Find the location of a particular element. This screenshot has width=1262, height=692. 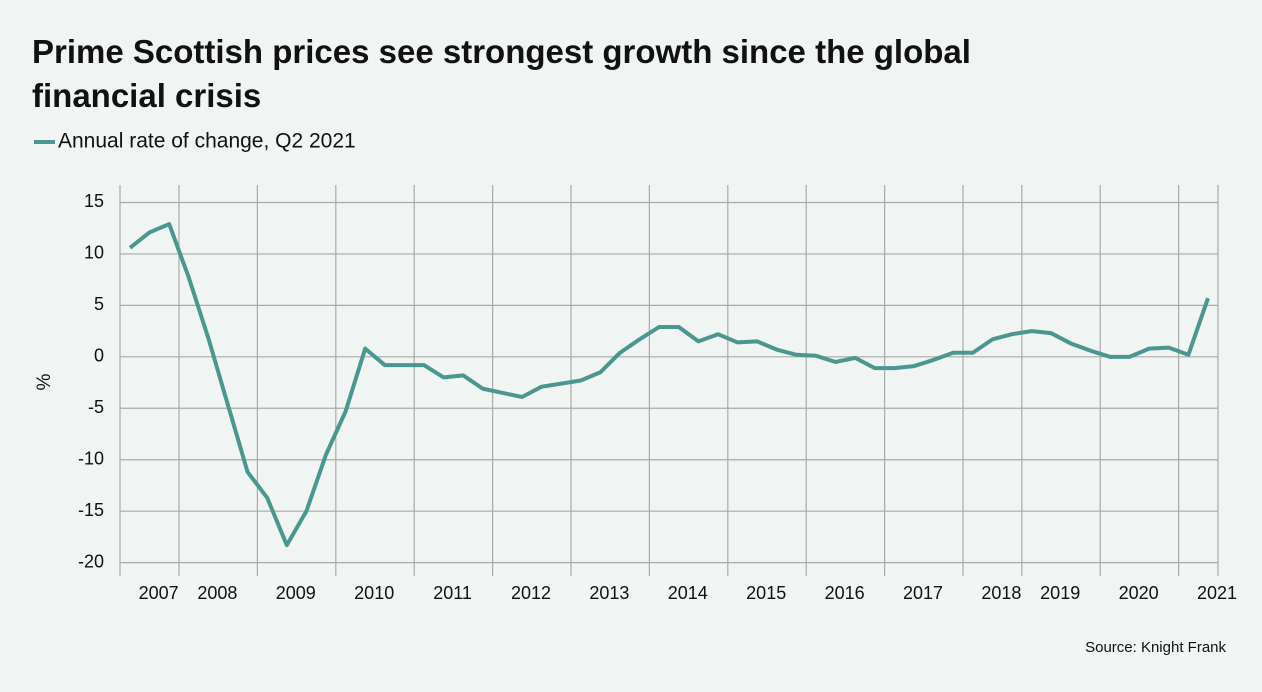

x-tick-label: 2009 is located at coordinates (296, 593).